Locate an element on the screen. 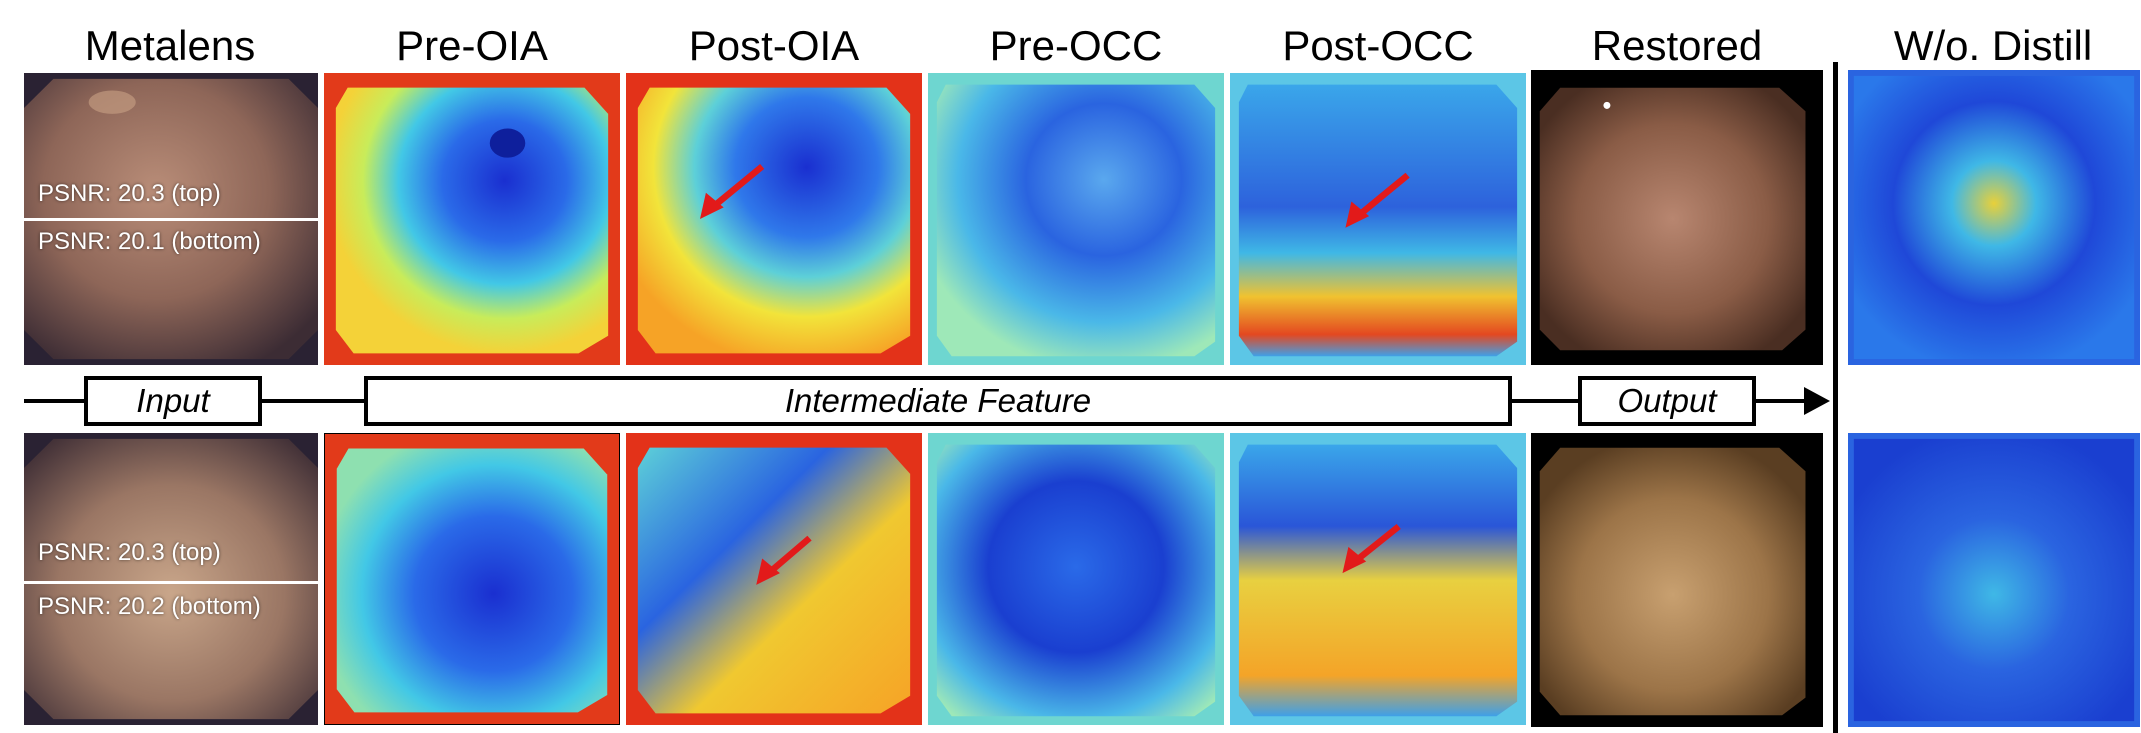 The width and height of the screenshot is (2141, 733). post-occ-feature-map-top is located at coordinates (1378, 219).